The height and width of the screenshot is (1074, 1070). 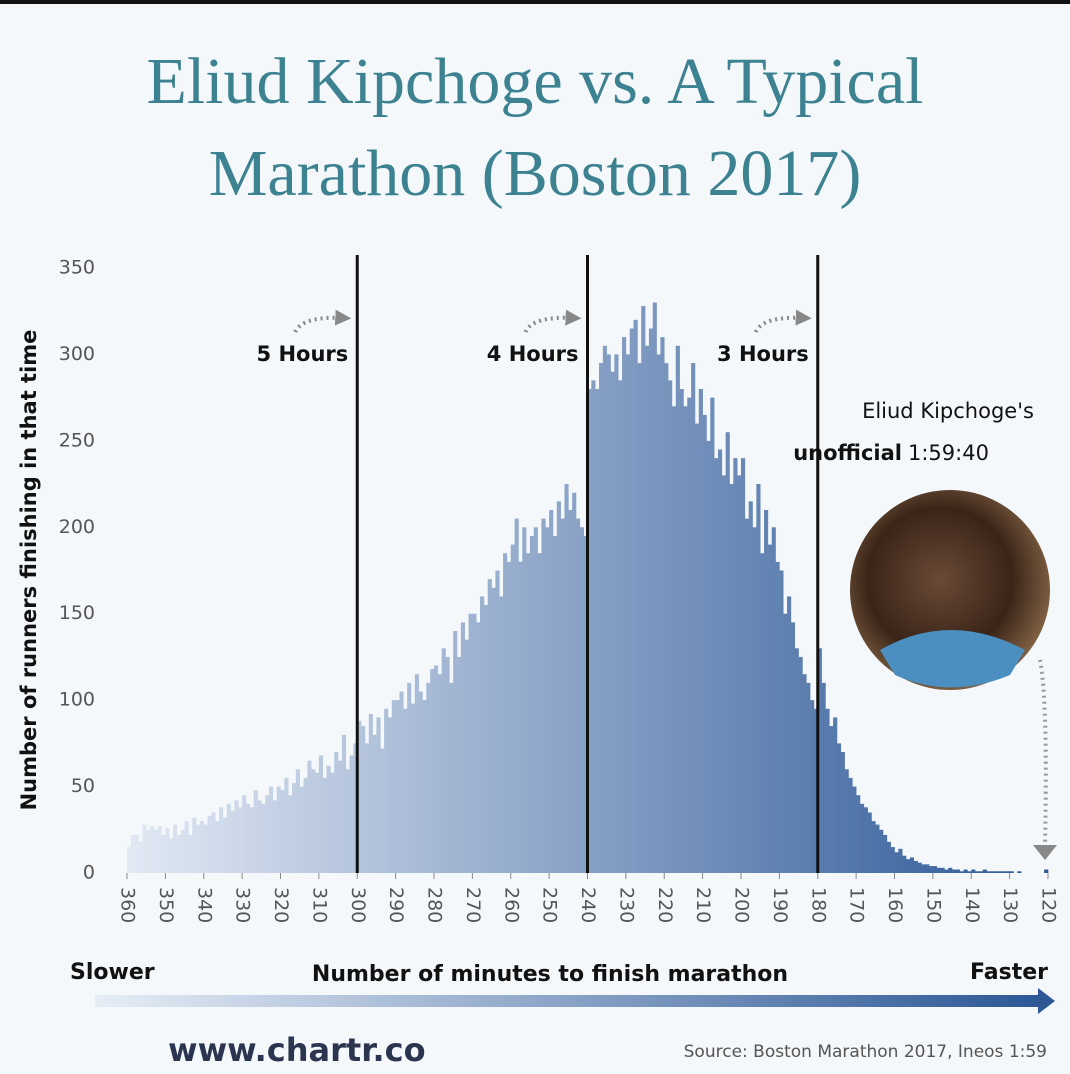 What do you see at coordinates (396, 905) in the screenshot?
I see `x-tick-label: 290` at bounding box center [396, 905].